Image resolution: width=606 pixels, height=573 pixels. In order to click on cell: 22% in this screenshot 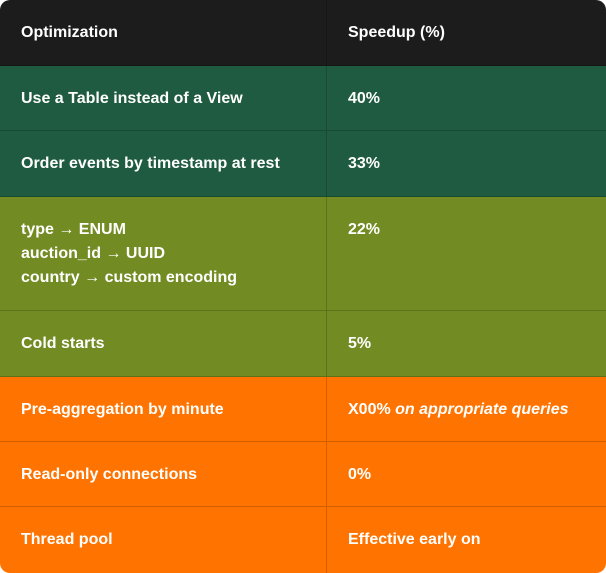, I will do `click(364, 229)`.